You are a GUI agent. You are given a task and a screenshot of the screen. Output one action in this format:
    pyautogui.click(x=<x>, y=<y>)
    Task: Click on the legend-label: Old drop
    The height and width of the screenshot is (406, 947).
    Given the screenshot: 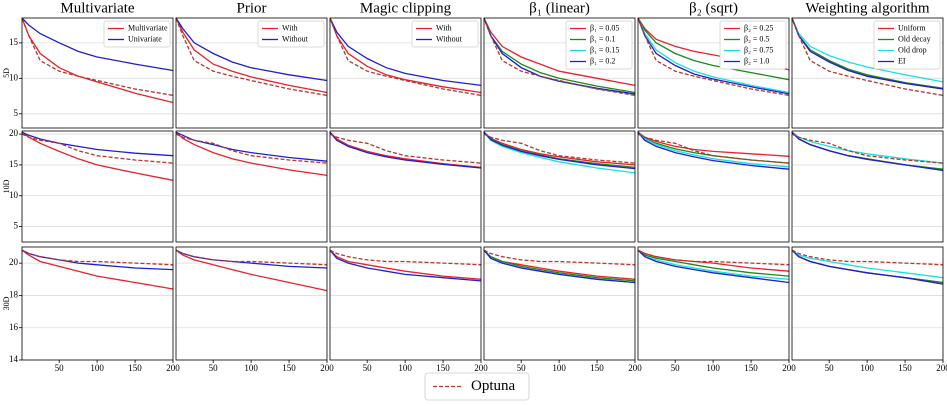 What is the action you would take?
    pyautogui.click(x=912, y=49)
    